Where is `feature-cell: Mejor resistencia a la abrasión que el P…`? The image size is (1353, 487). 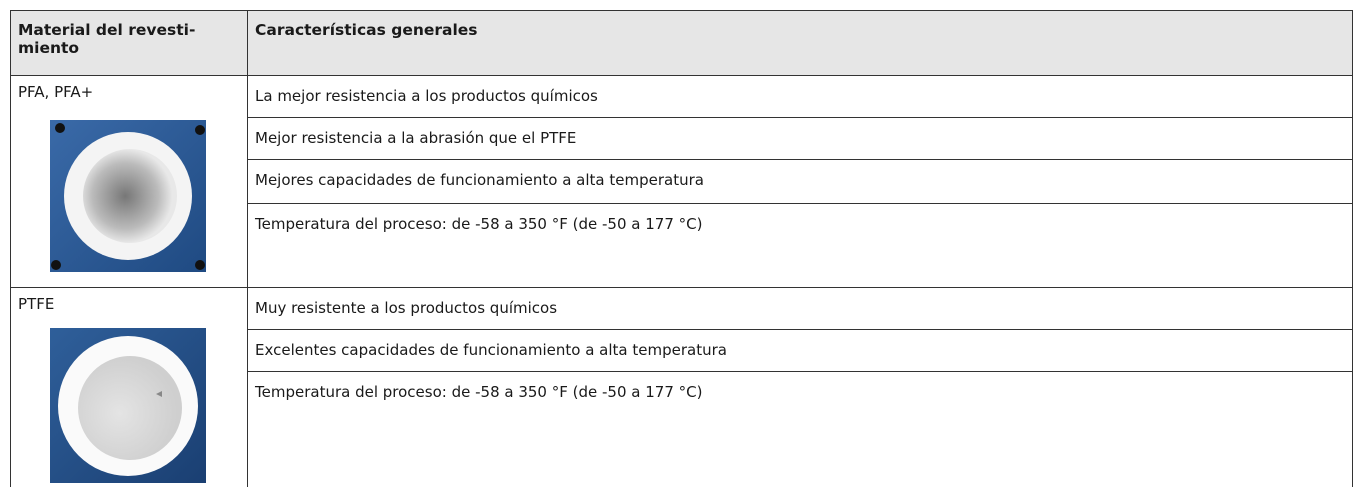 feature-cell: Mejor resistencia a la abrasión que el P… is located at coordinates (416, 138).